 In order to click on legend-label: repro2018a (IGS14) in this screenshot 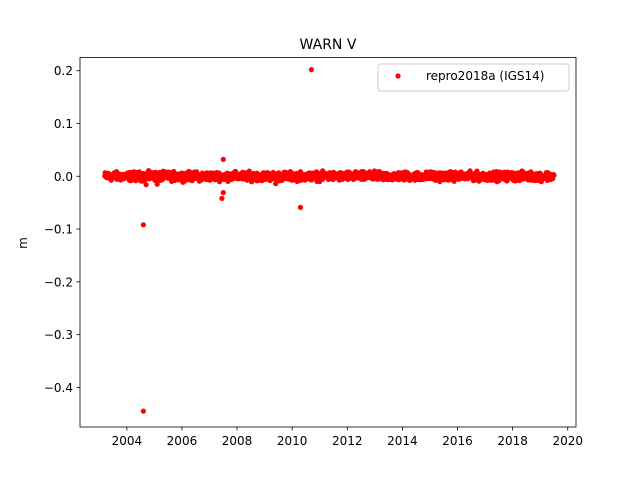, I will do `click(485, 76)`.